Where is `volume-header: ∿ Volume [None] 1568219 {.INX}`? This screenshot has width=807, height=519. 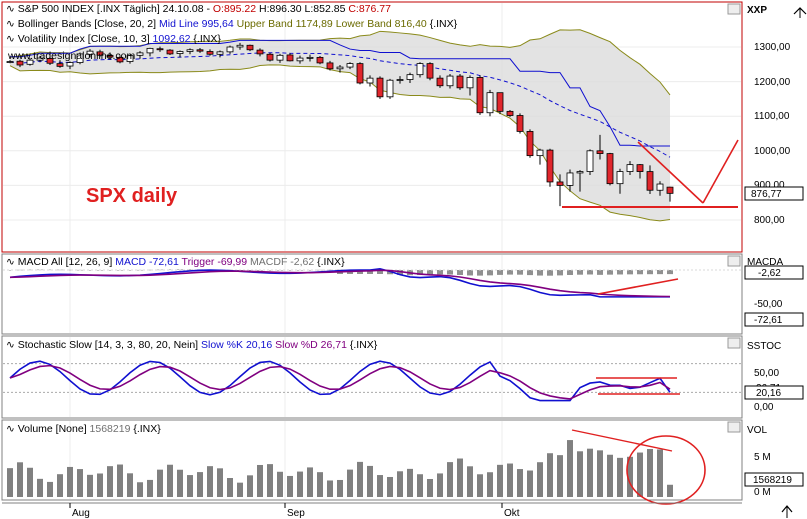
volume-header: ∿ Volume [None] 1568219 {.INX} is located at coordinates (83, 429).